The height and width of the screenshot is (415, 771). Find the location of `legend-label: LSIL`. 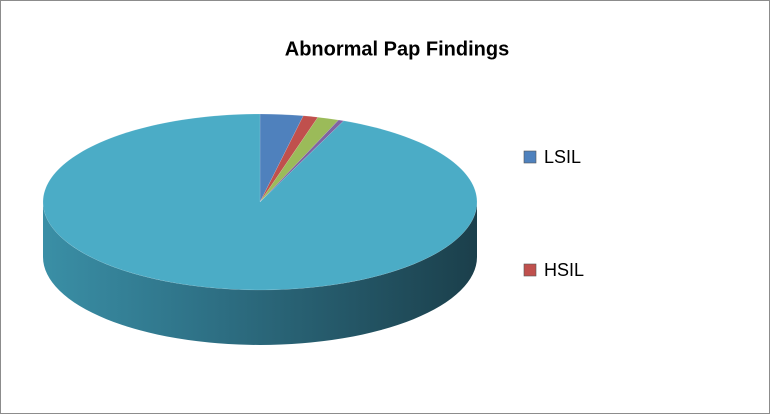

legend-label: LSIL is located at coordinates (562, 157).